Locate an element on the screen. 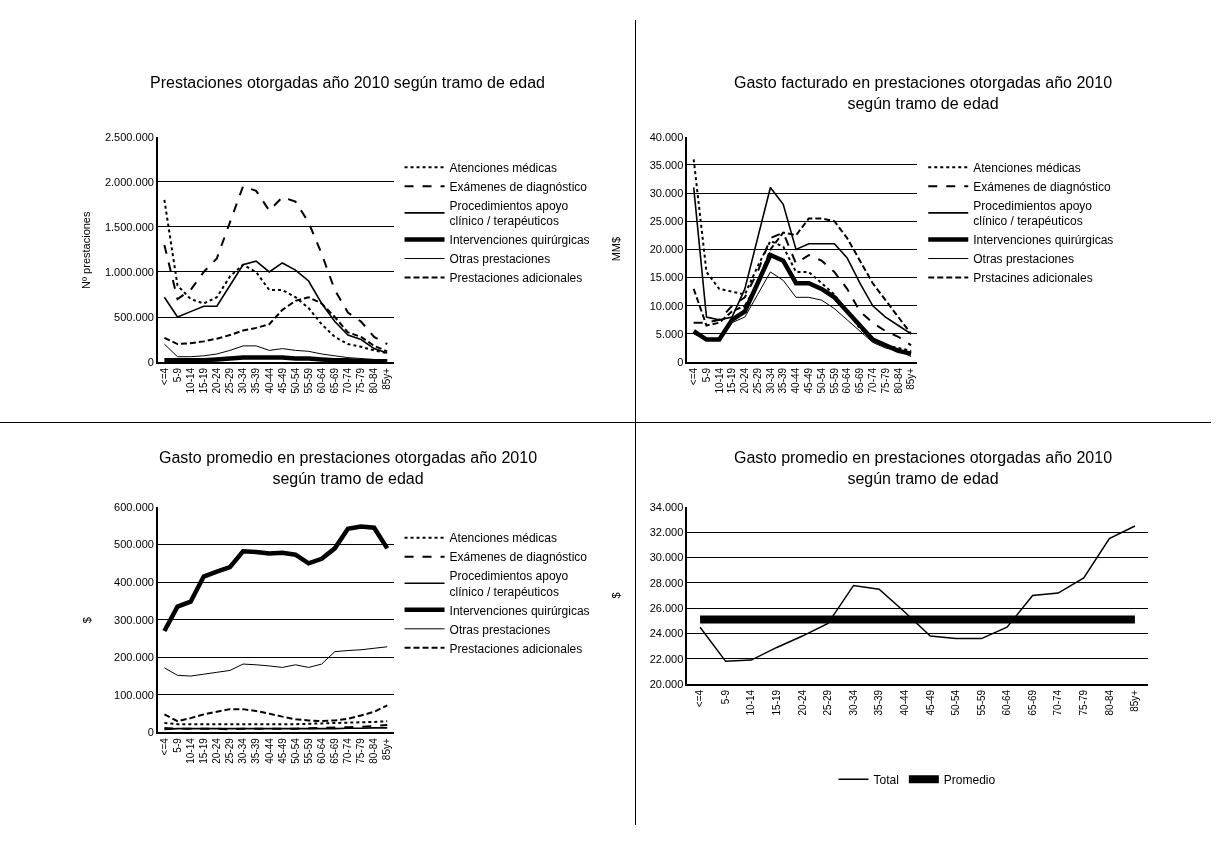 This screenshot has height=855, width=1231. legend-label: Exámenes de diagnóstico is located at coordinates (518, 187).